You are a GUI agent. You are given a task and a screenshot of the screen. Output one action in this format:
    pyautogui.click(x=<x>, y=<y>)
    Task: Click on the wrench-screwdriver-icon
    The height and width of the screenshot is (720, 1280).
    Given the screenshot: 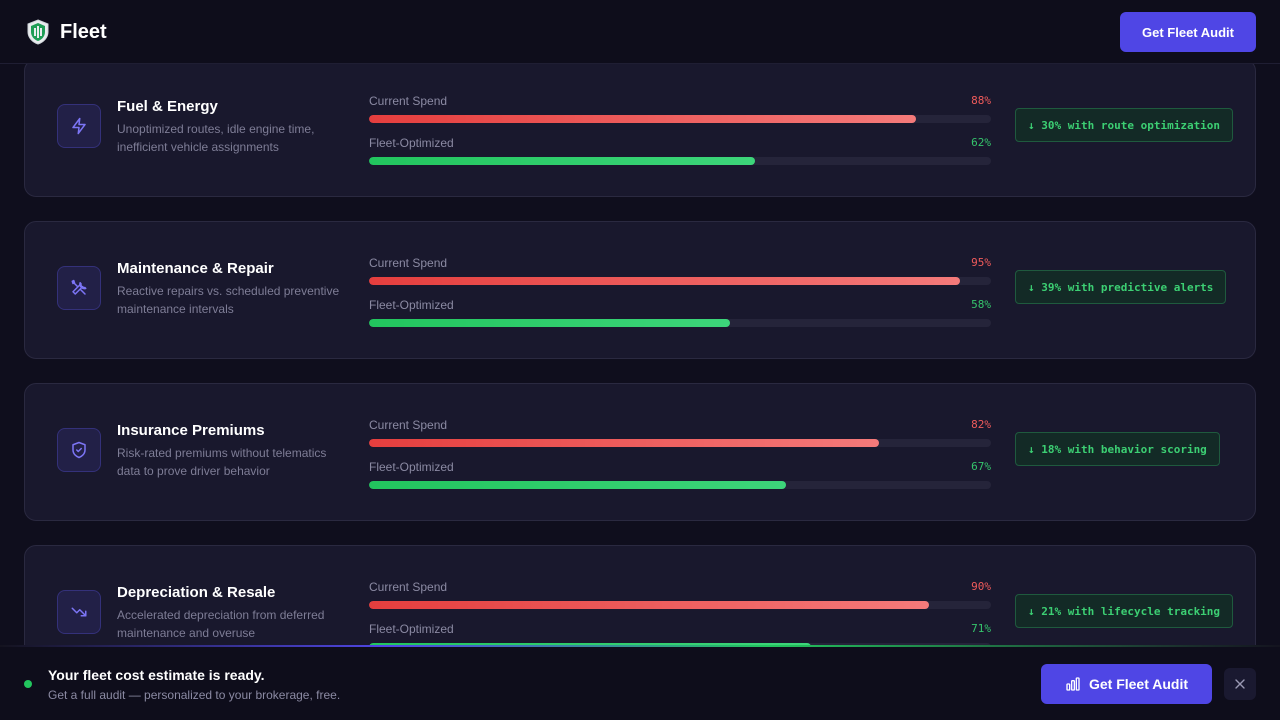 What is the action you would take?
    pyautogui.click(x=79, y=288)
    